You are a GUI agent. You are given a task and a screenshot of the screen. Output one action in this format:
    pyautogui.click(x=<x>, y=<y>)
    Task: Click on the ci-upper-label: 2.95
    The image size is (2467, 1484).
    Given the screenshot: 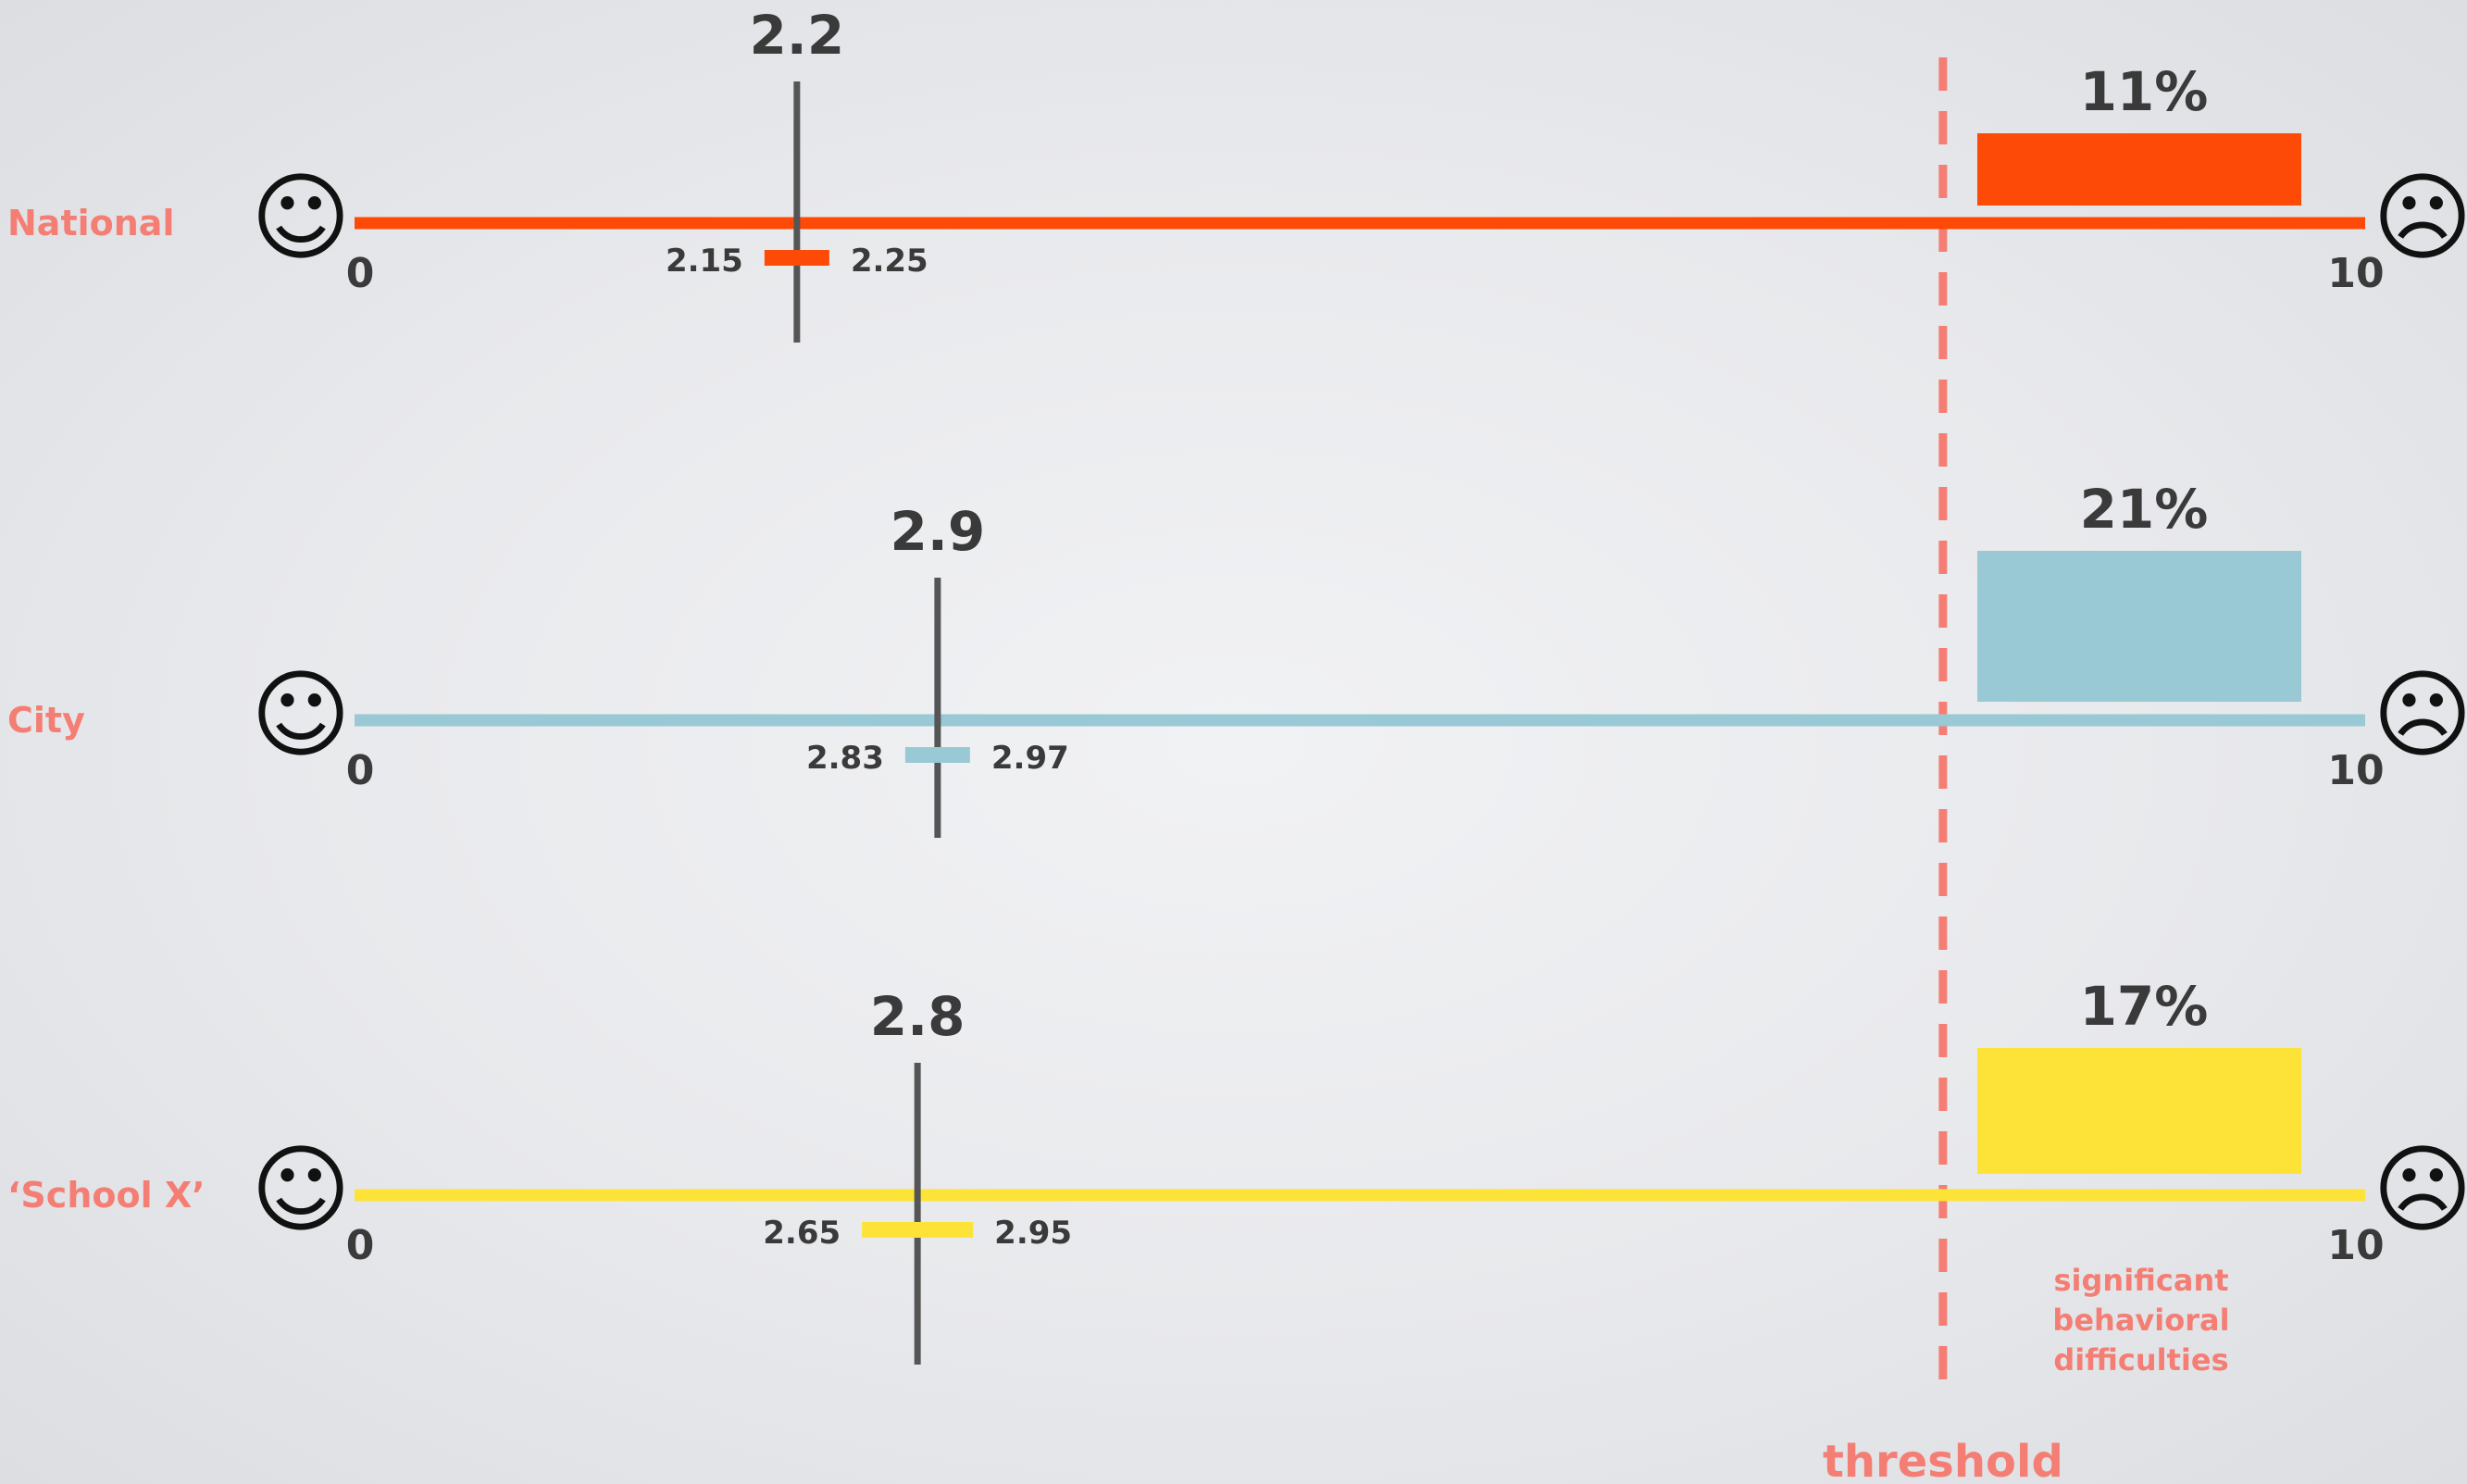 What is the action you would take?
    pyautogui.click(x=1033, y=1233)
    